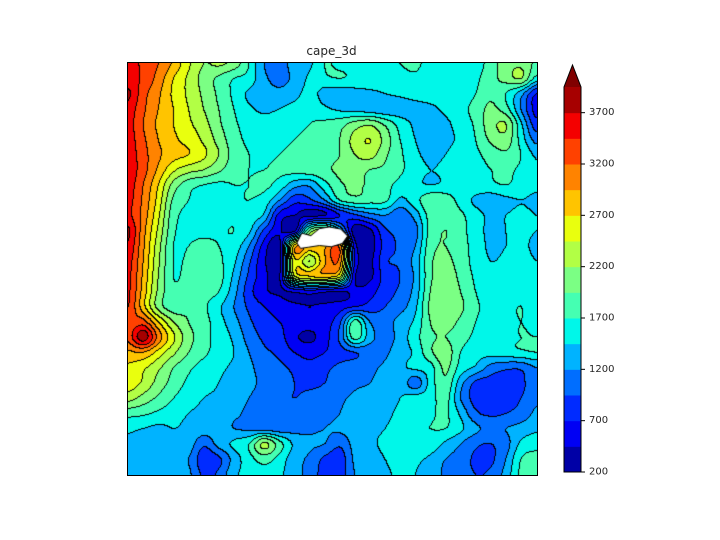 The image size is (720, 540). I want to click on colorbar-tick-label: 3700, so click(601, 112).